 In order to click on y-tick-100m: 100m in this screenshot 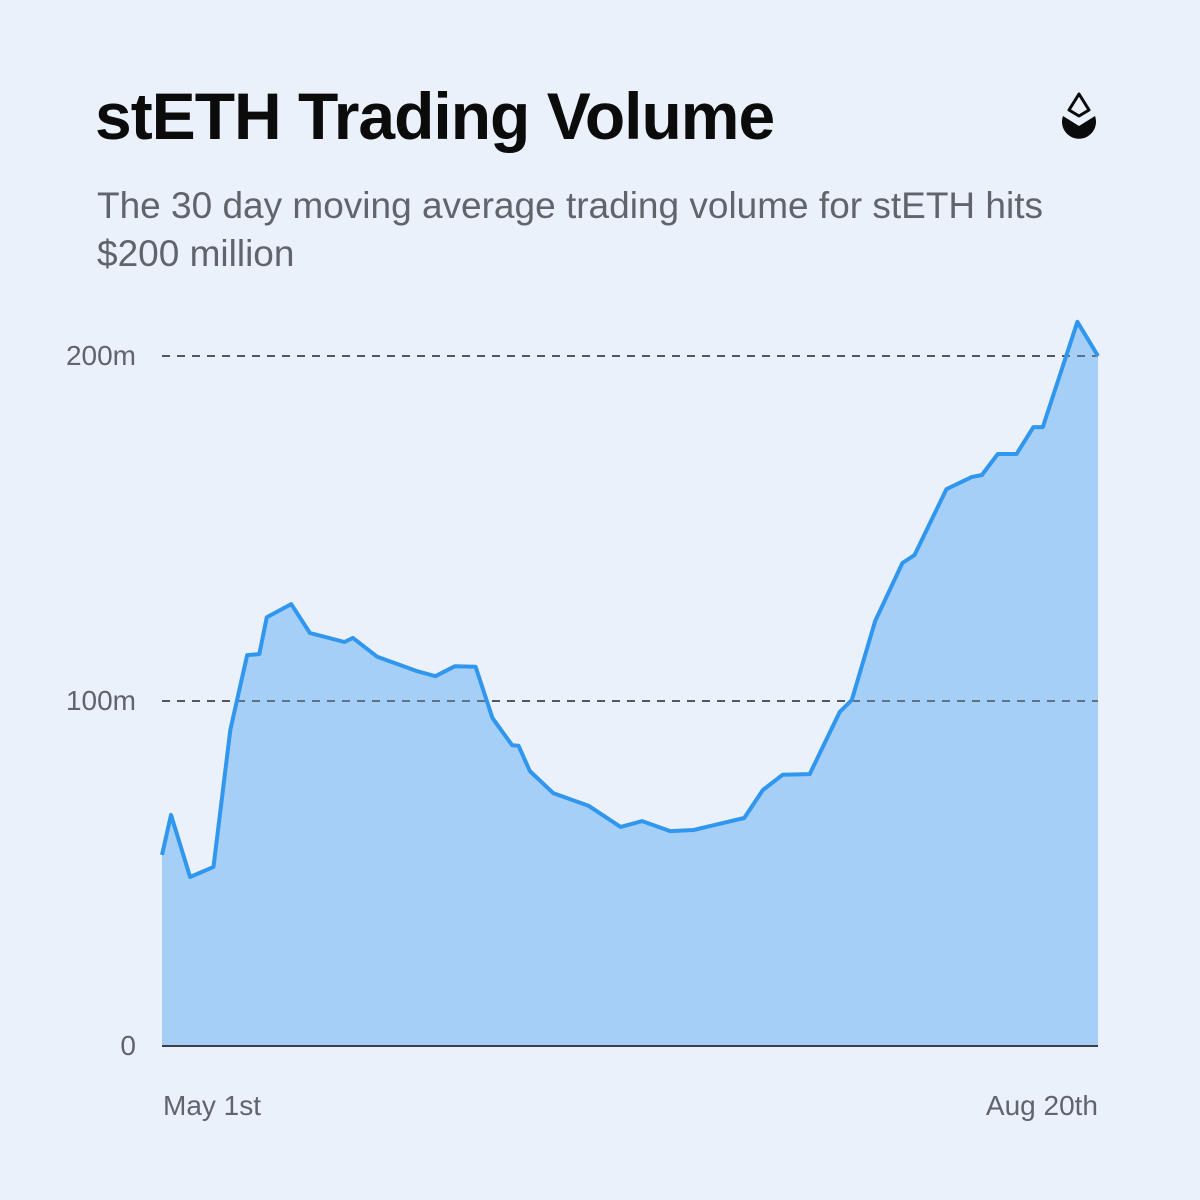, I will do `click(100, 700)`.